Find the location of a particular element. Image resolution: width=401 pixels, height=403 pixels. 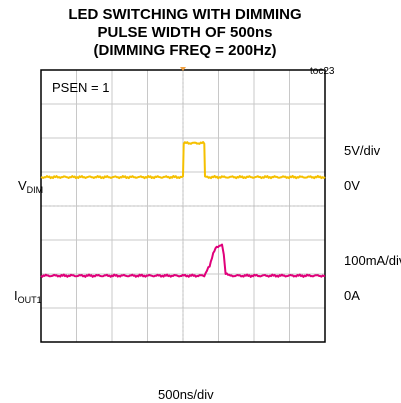

chart-title-line-3: (DIMMING FREQ = 200Hz) is located at coordinates (185, 50).